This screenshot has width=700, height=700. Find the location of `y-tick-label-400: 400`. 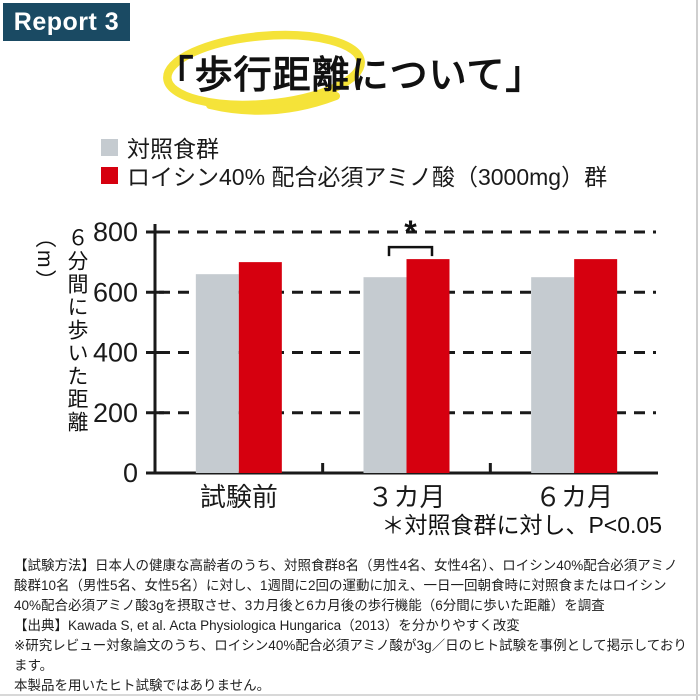

y-tick-label-400: 400 is located at coordinates (115, 353).